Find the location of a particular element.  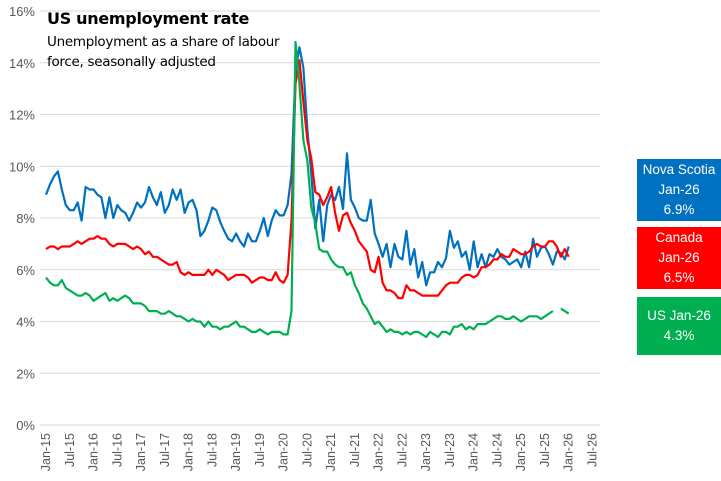

x-tick-label: Jan-18 is located at coordinates (189, 452).